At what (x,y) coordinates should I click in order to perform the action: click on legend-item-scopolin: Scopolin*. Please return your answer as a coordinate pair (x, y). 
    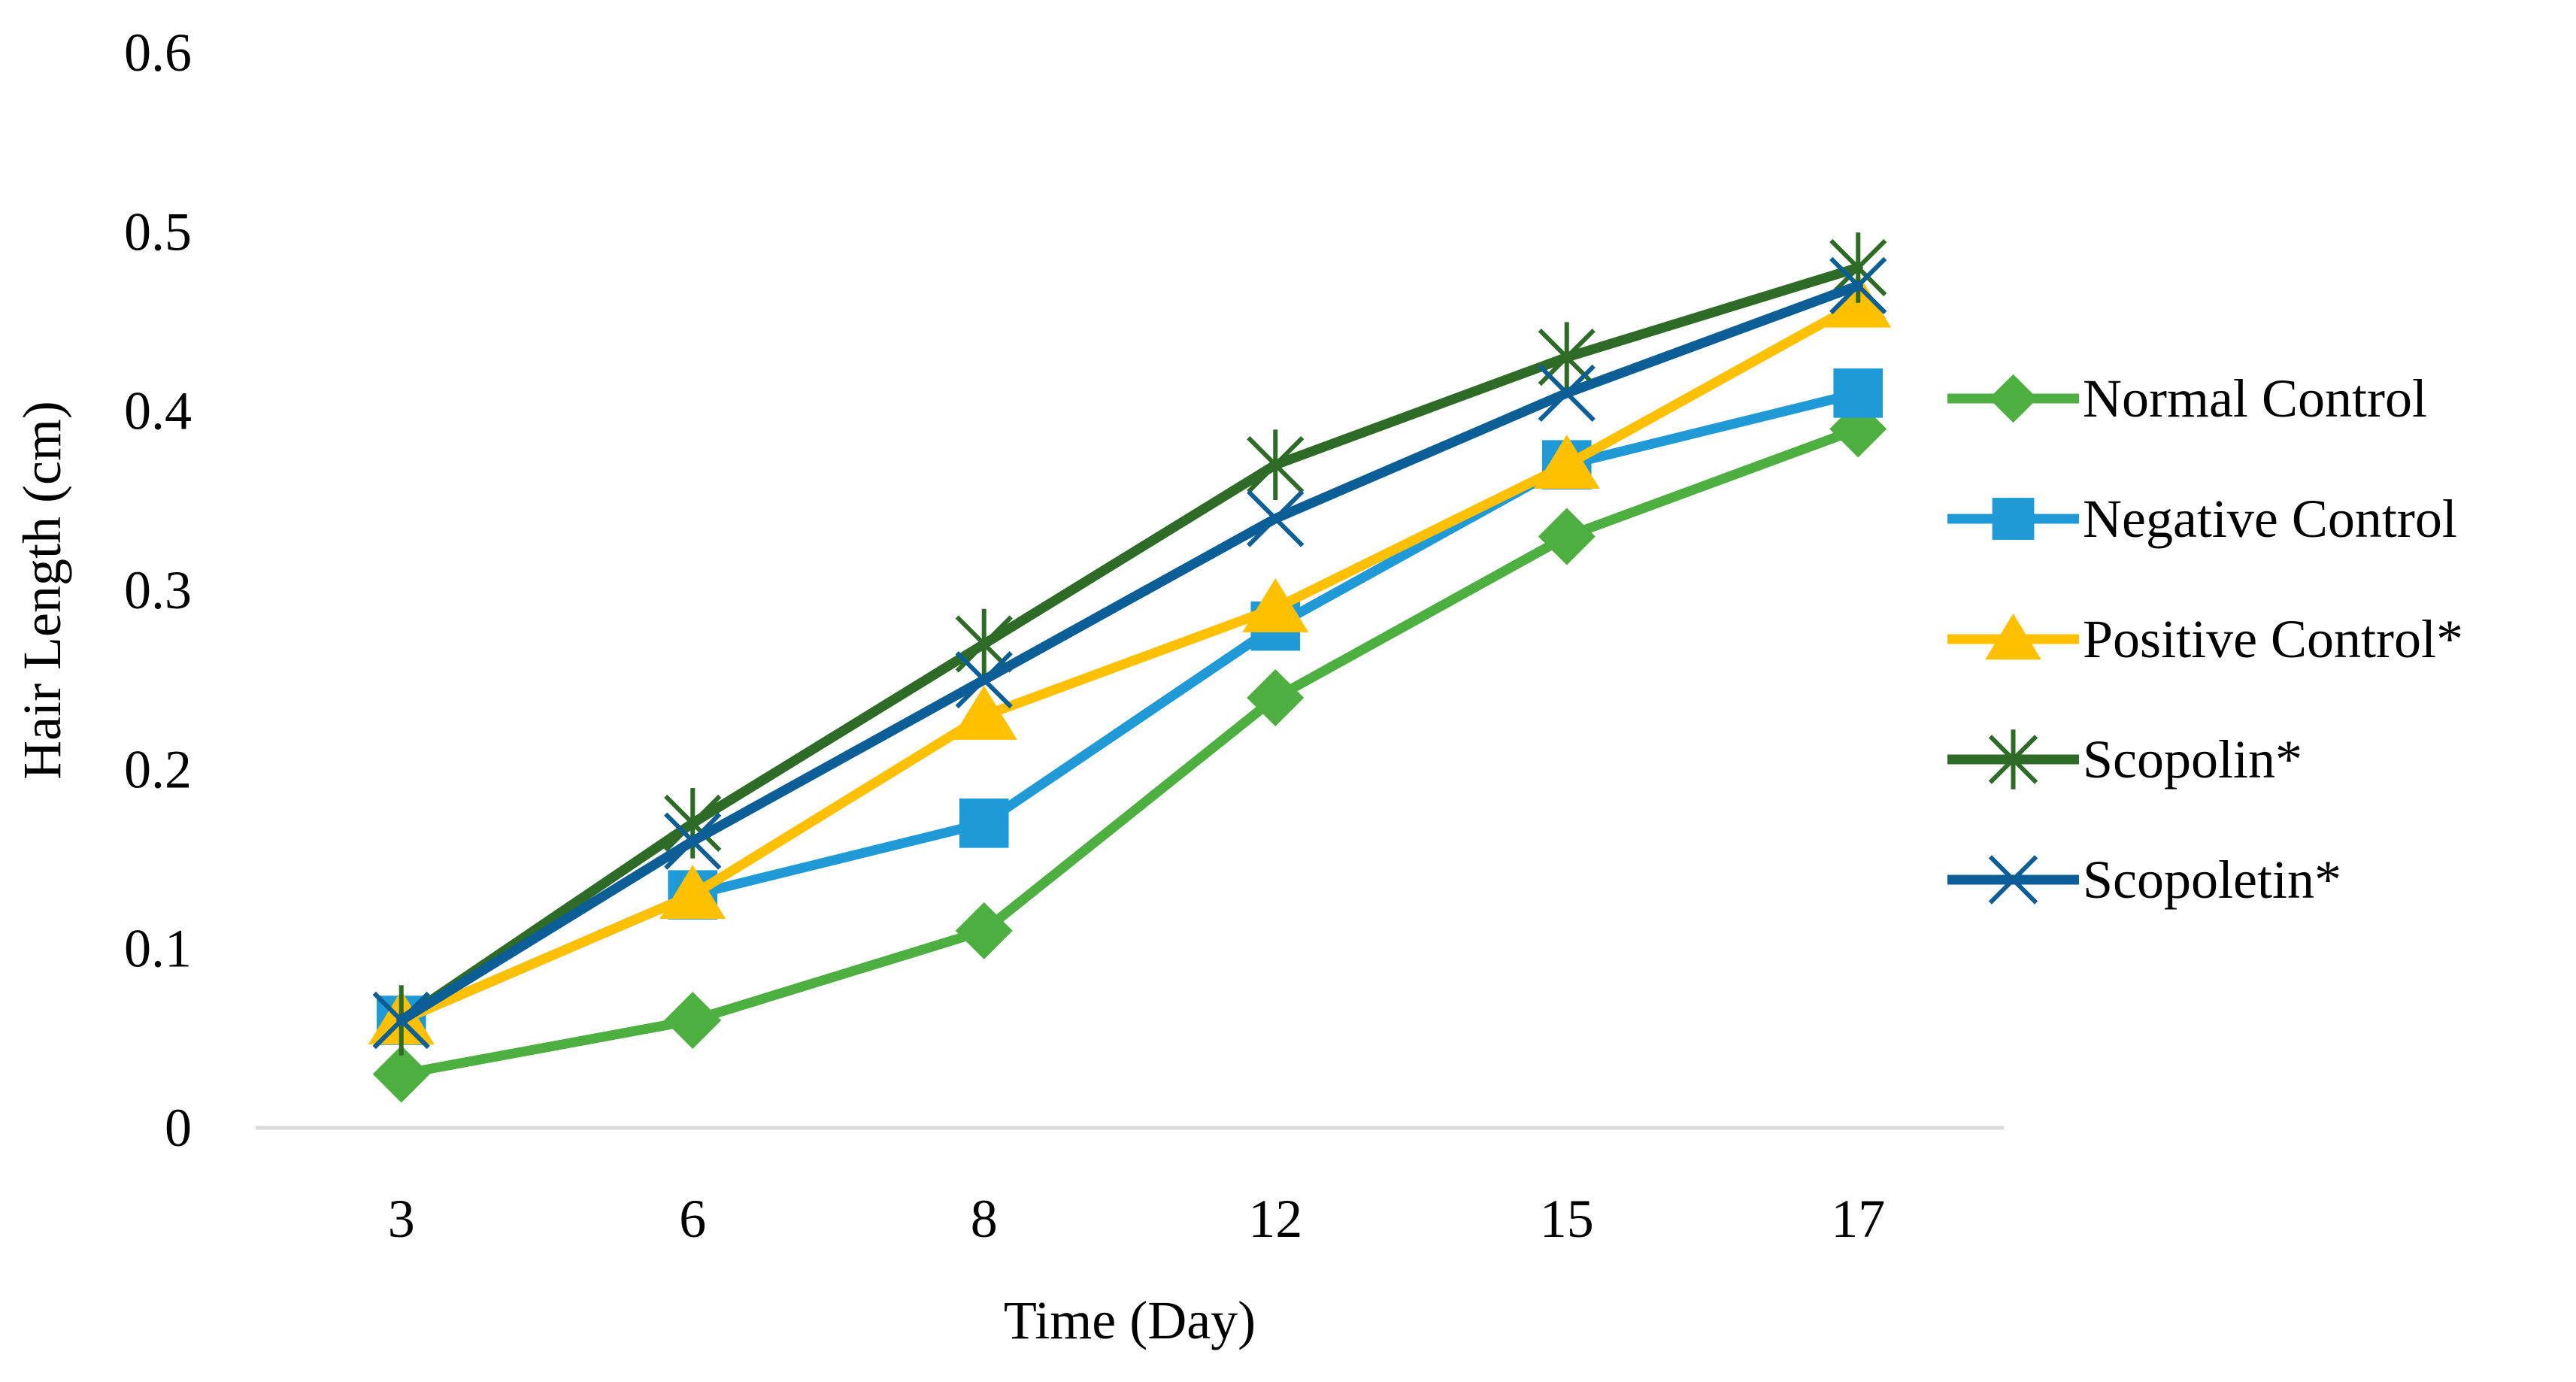
    Looking at the image, I should click on (2124, 759).